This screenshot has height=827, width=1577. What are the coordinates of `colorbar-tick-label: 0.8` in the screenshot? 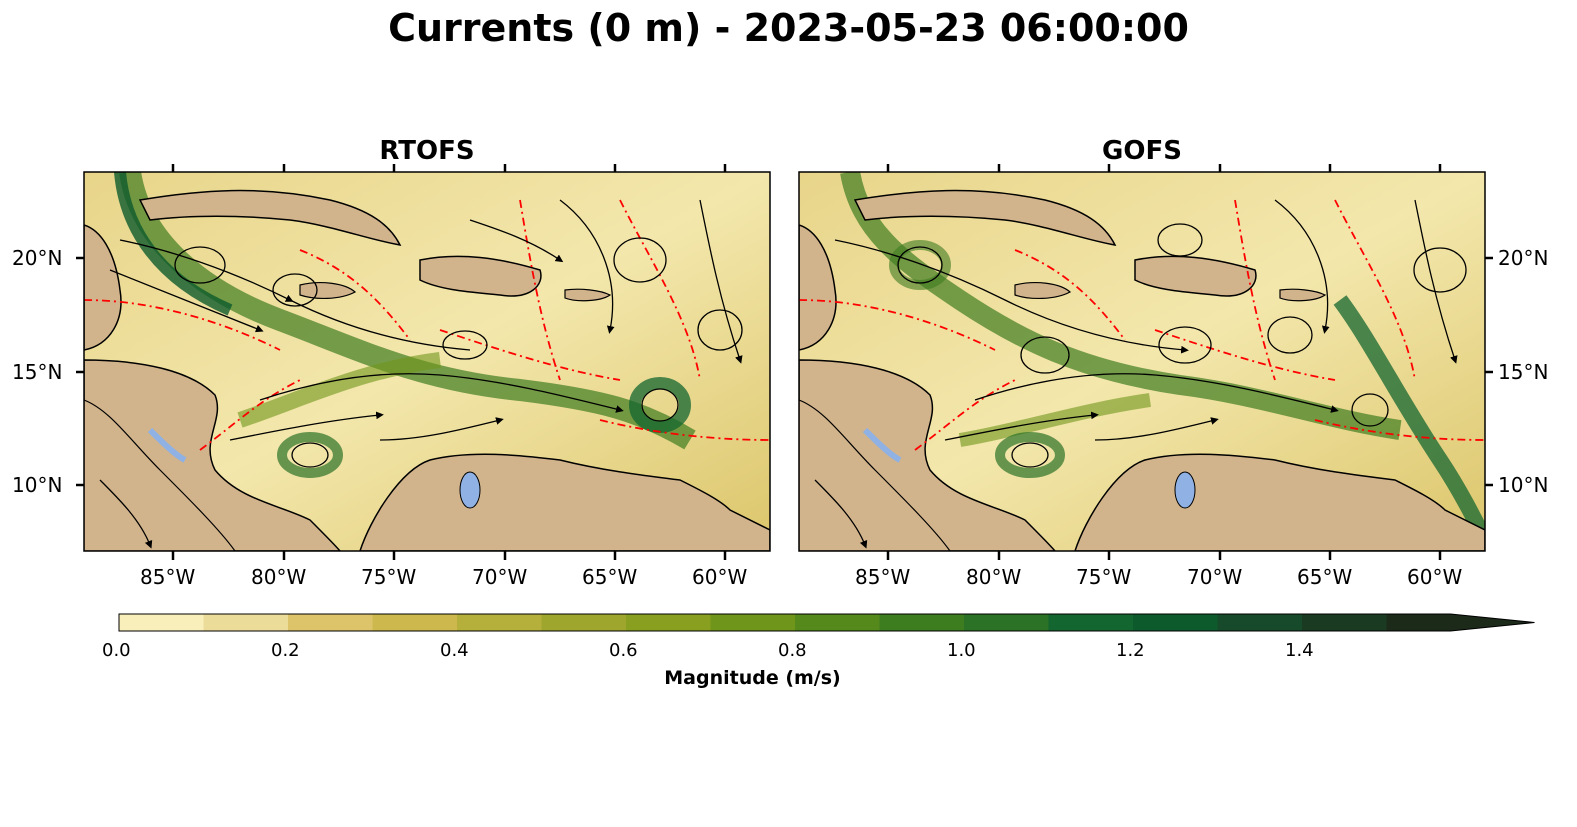 It's located at (792, 650).